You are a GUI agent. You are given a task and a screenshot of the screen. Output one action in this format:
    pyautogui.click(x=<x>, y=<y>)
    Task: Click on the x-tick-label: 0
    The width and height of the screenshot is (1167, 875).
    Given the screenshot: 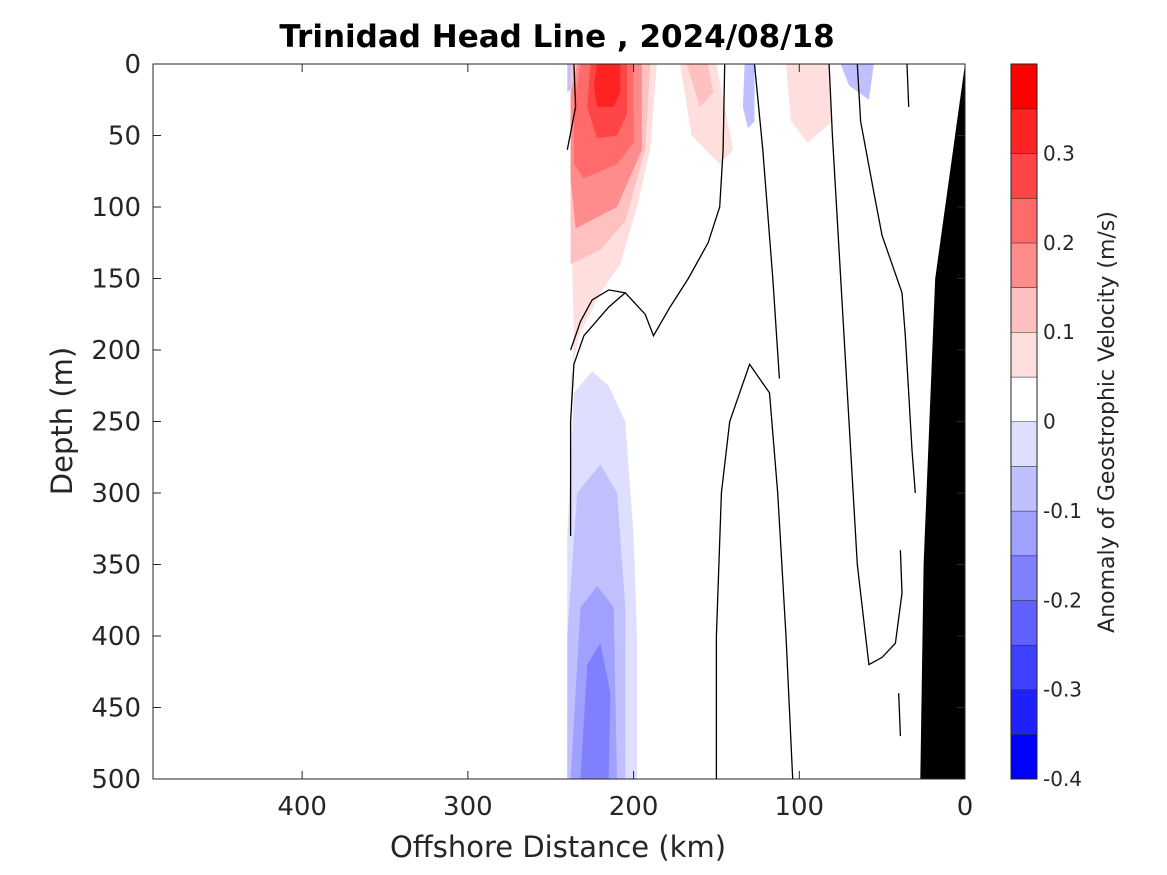 What is the action you would take?
    pyautogui.click(x=965, y=807)
    